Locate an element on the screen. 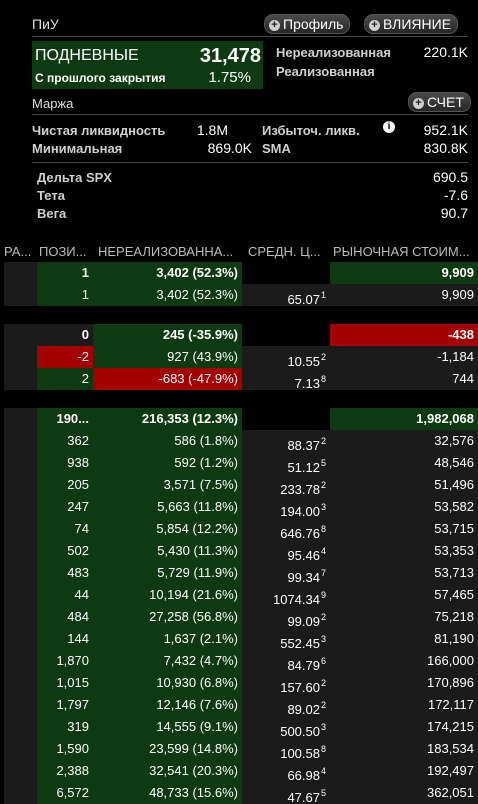  avg-price-cell: 84.796 is located at coordinates (286, 661).